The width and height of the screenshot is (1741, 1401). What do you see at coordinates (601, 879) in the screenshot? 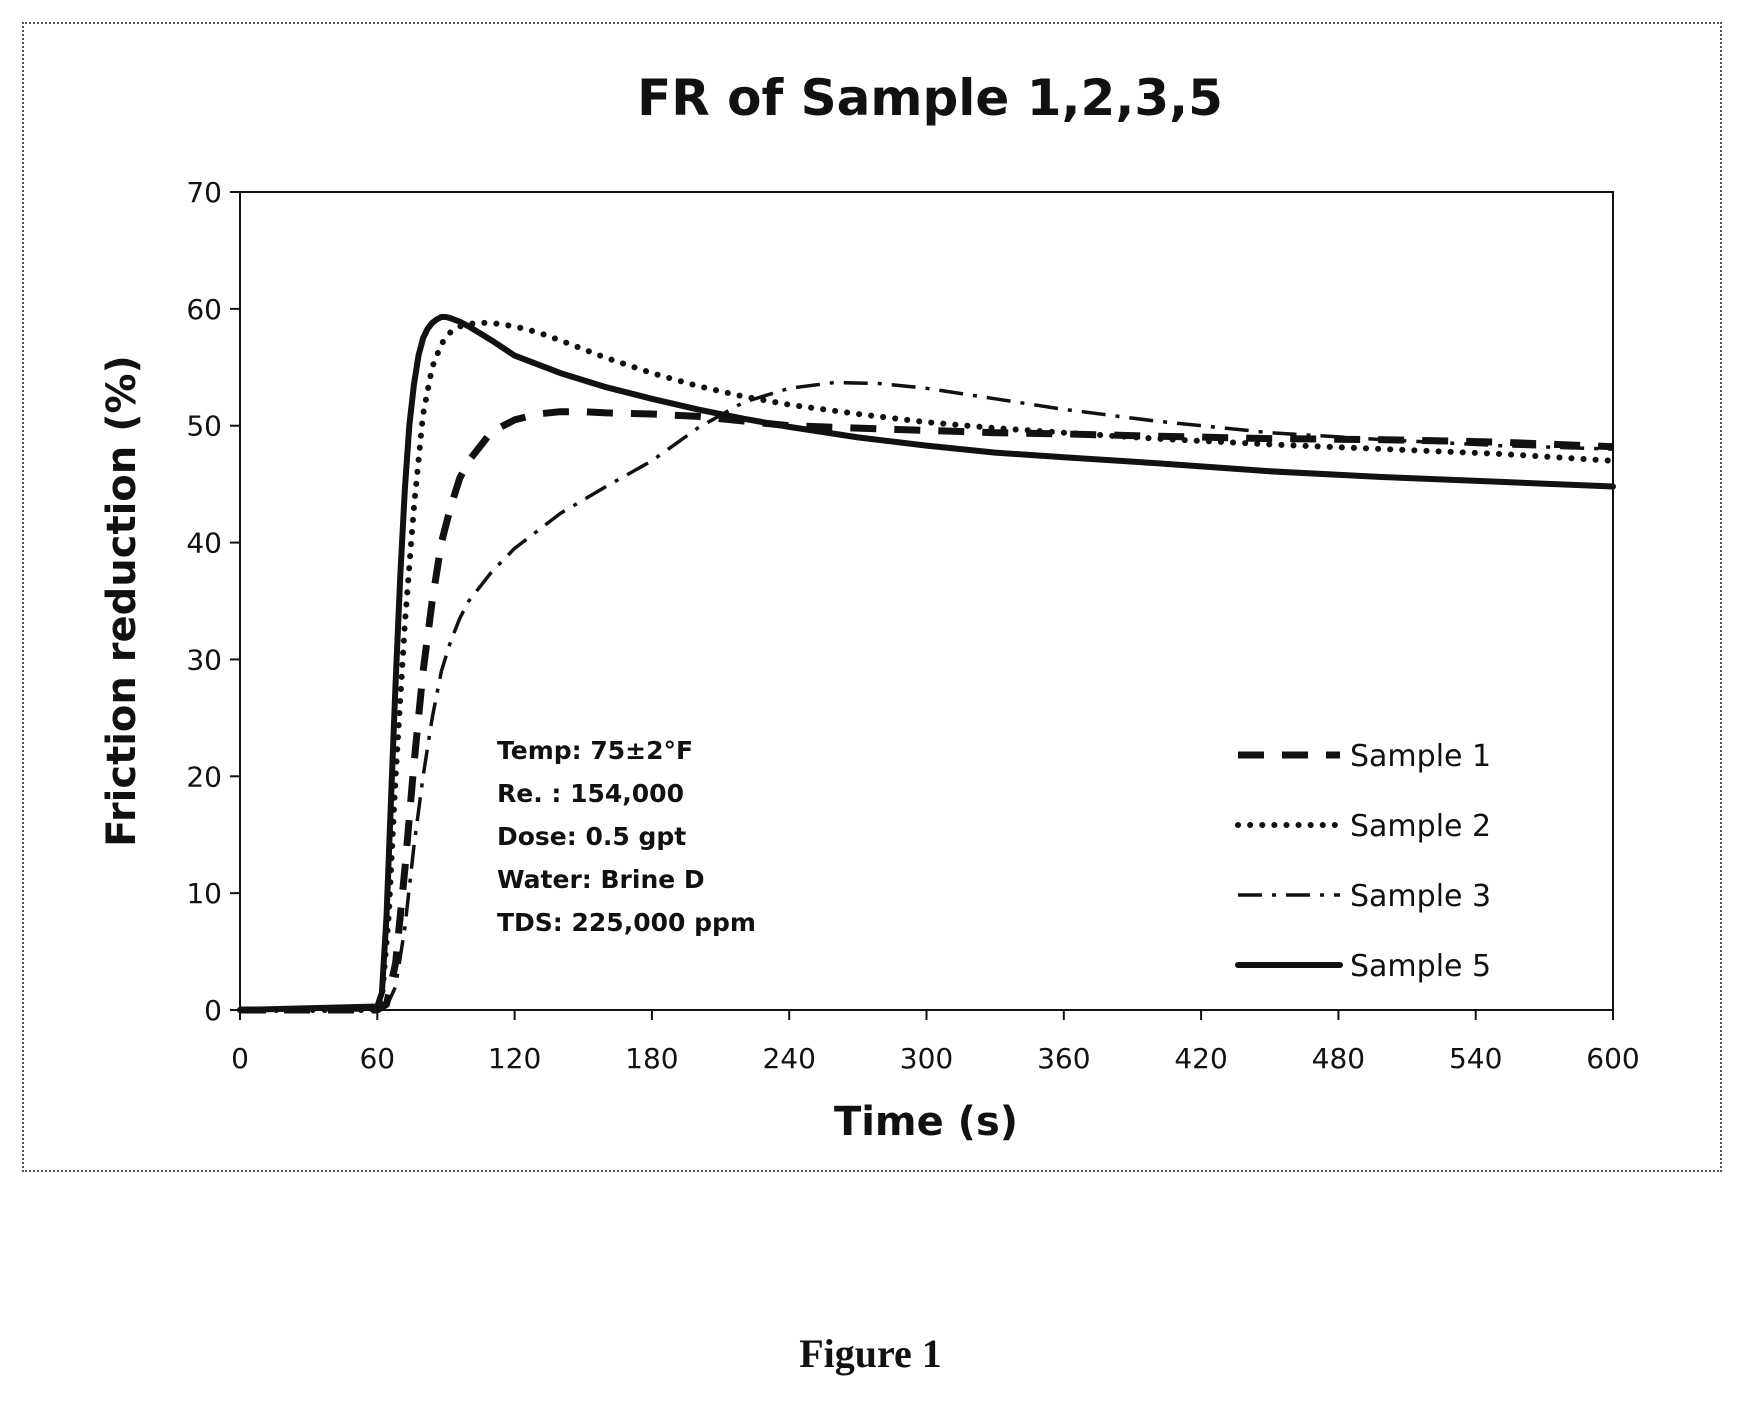
I see `annotation-line: Water: Brine D` at bounding box center [601, 879].